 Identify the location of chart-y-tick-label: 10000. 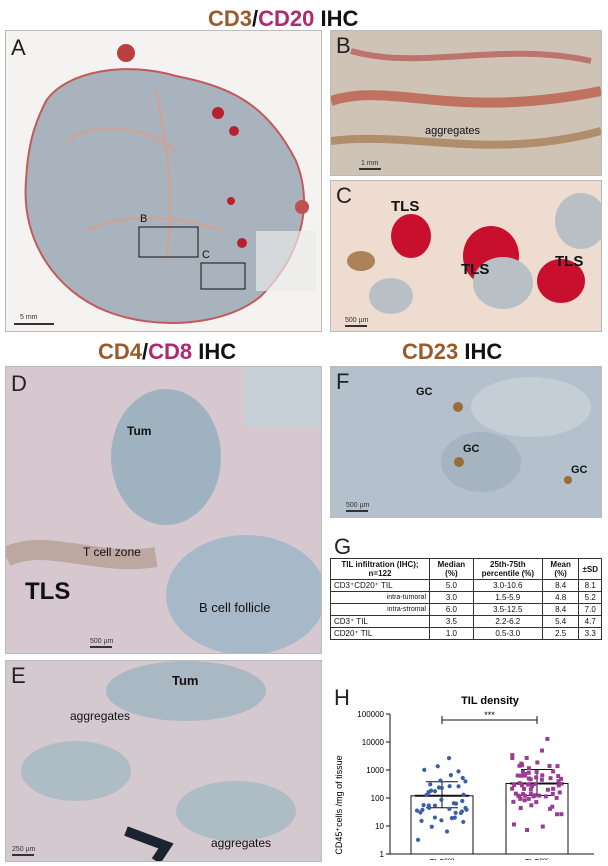
(373, 742).